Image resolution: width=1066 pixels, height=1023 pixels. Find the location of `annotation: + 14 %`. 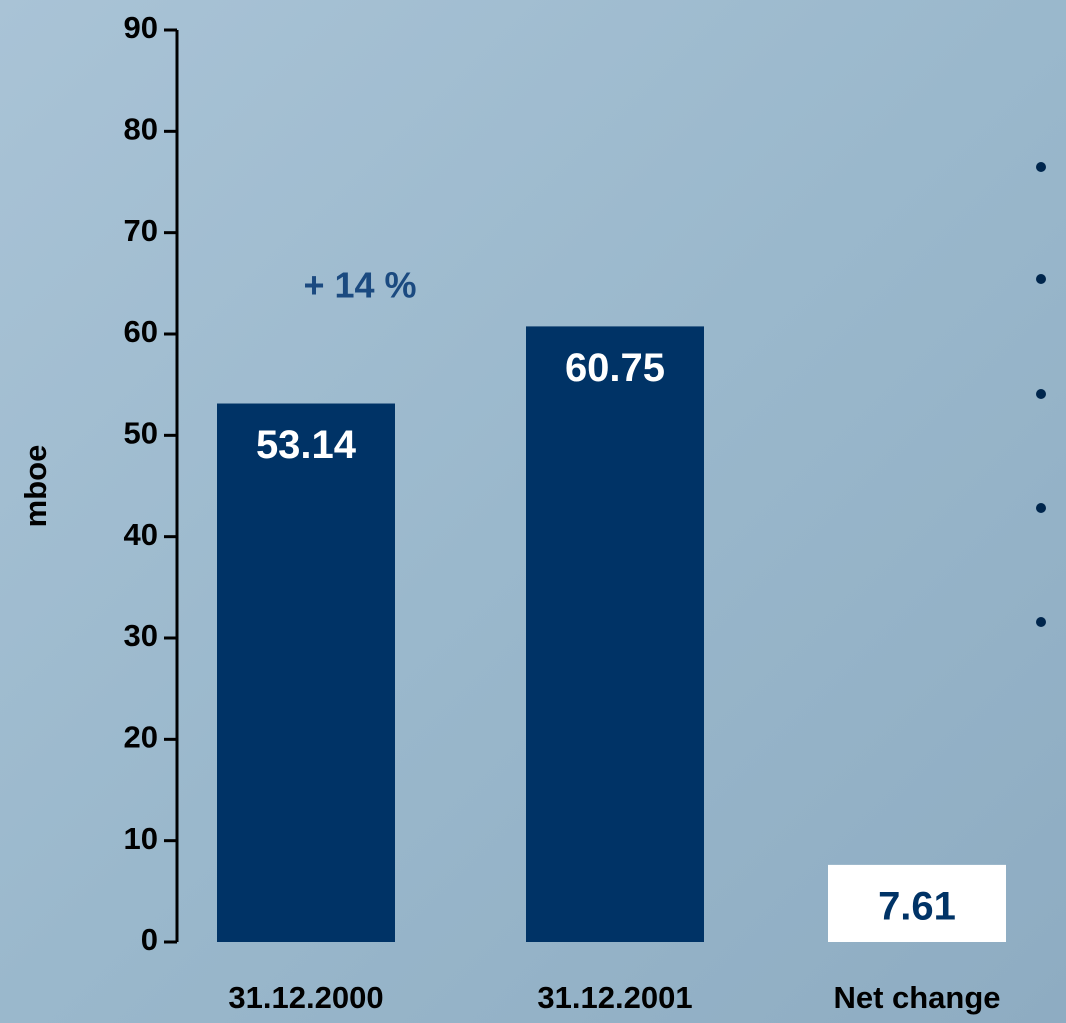

annotation: + 14 % is located at coordinates (359, 285).